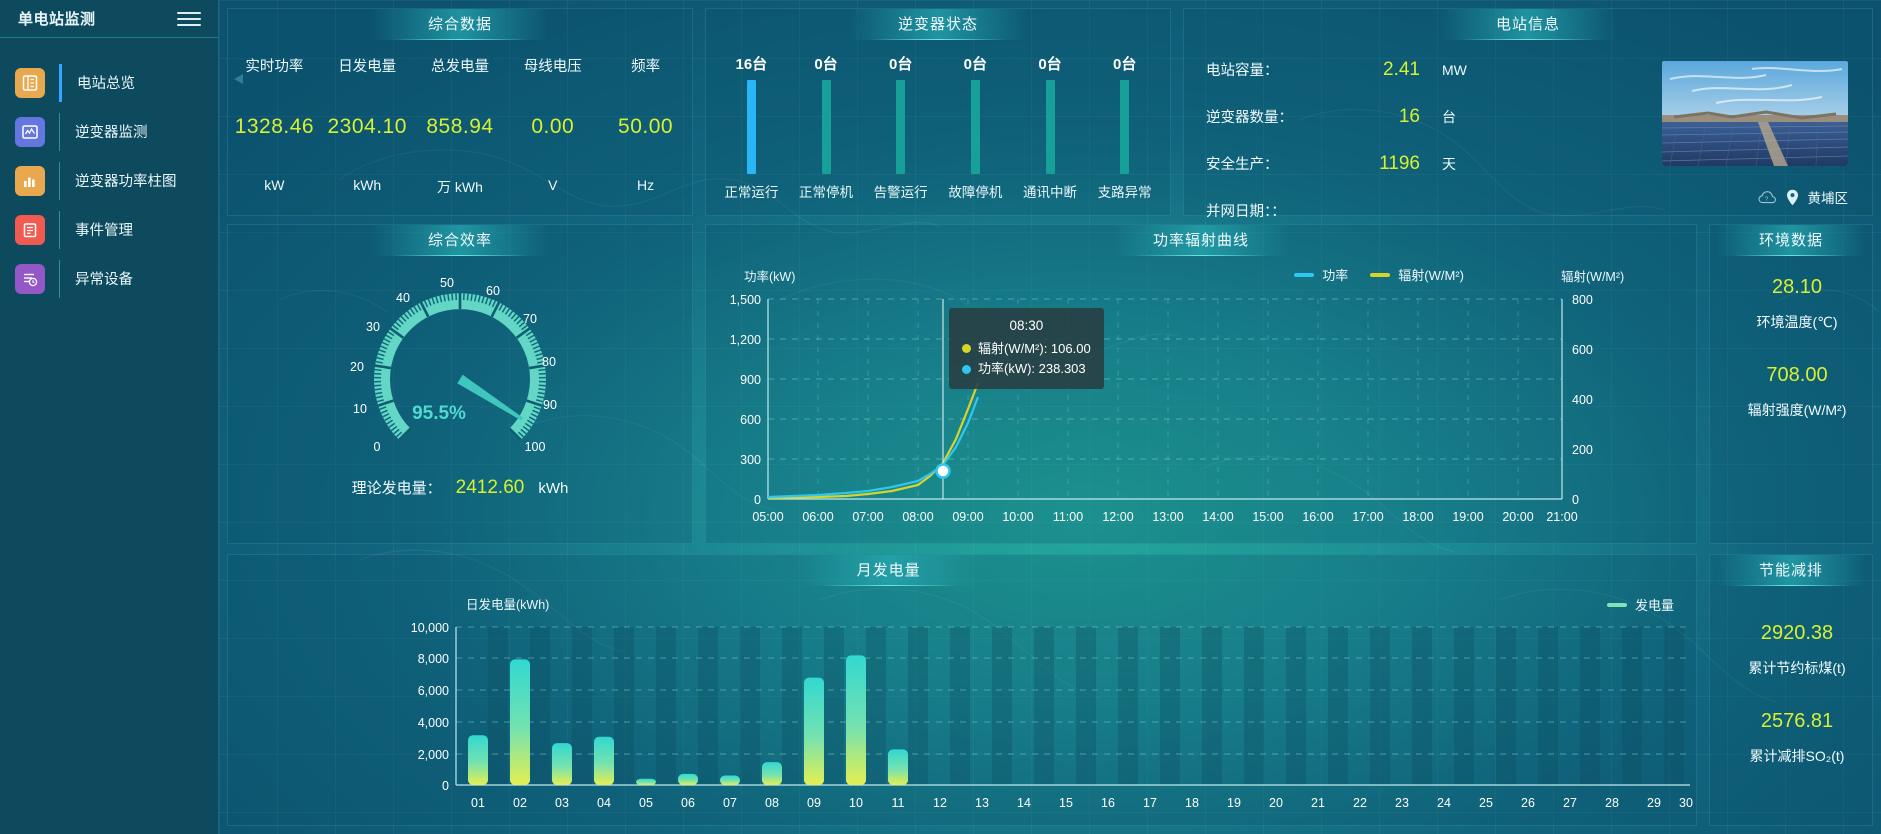 This screenshot has width=1881, height=834. I want to click on metric-name: 频率, so click(646, 67).